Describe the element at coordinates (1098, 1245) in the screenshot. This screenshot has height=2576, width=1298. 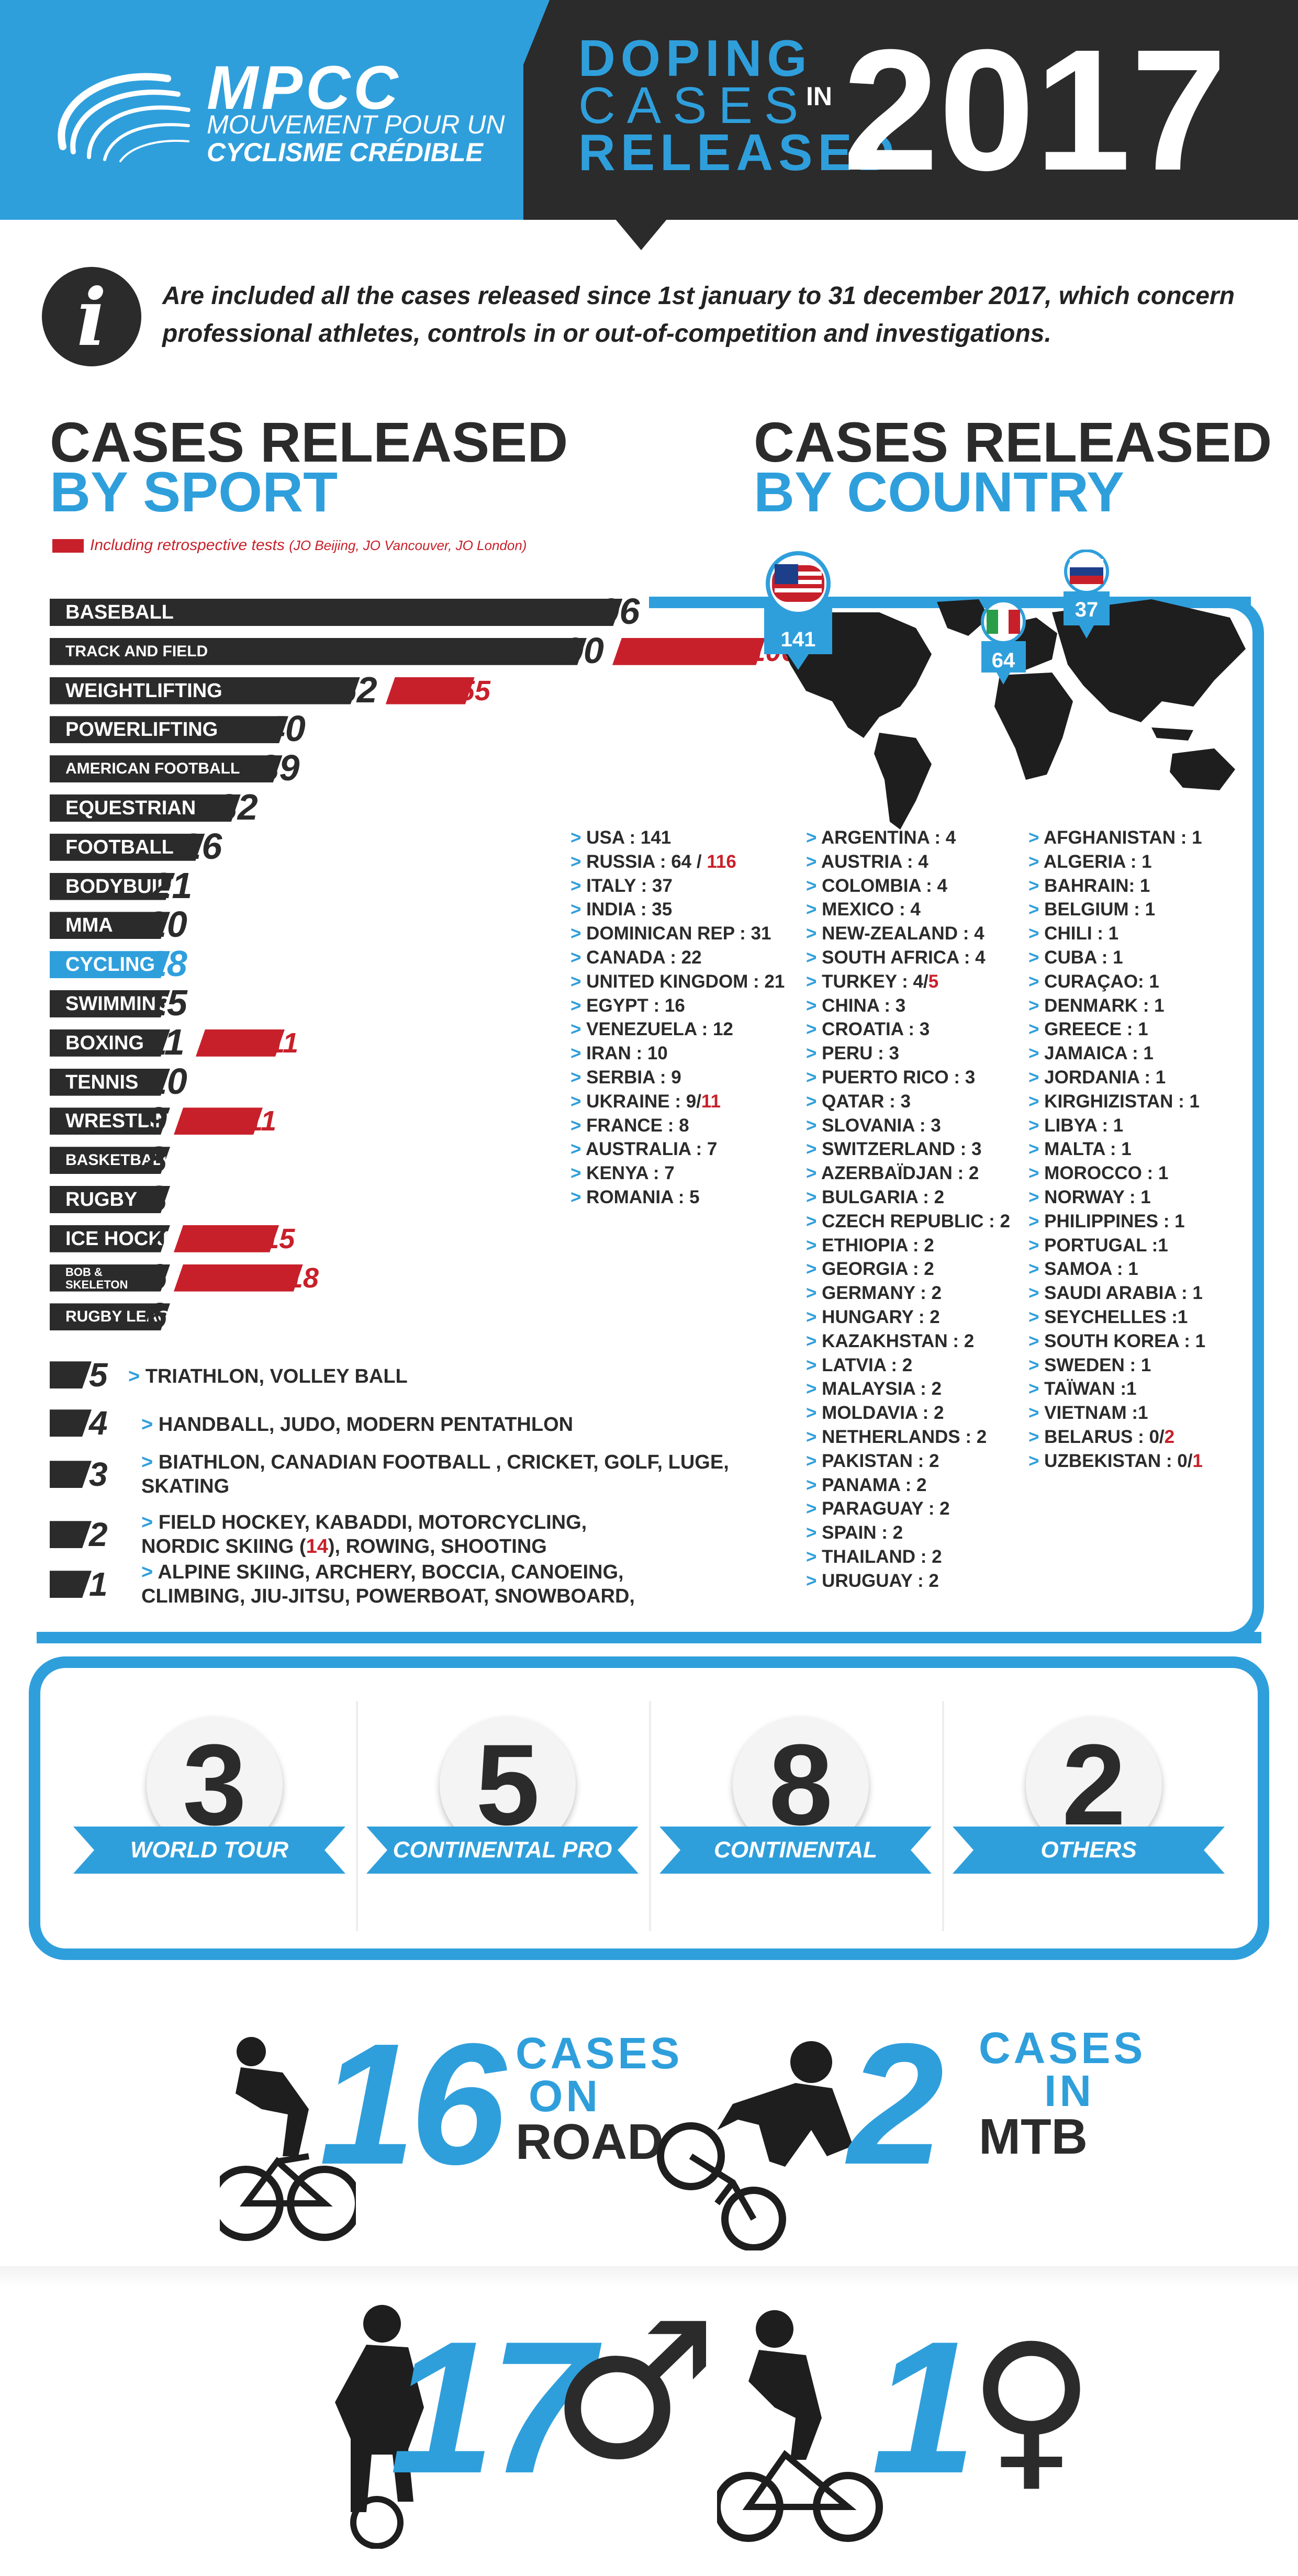
I see `country-item: > PORTUGAL :1` at that location.